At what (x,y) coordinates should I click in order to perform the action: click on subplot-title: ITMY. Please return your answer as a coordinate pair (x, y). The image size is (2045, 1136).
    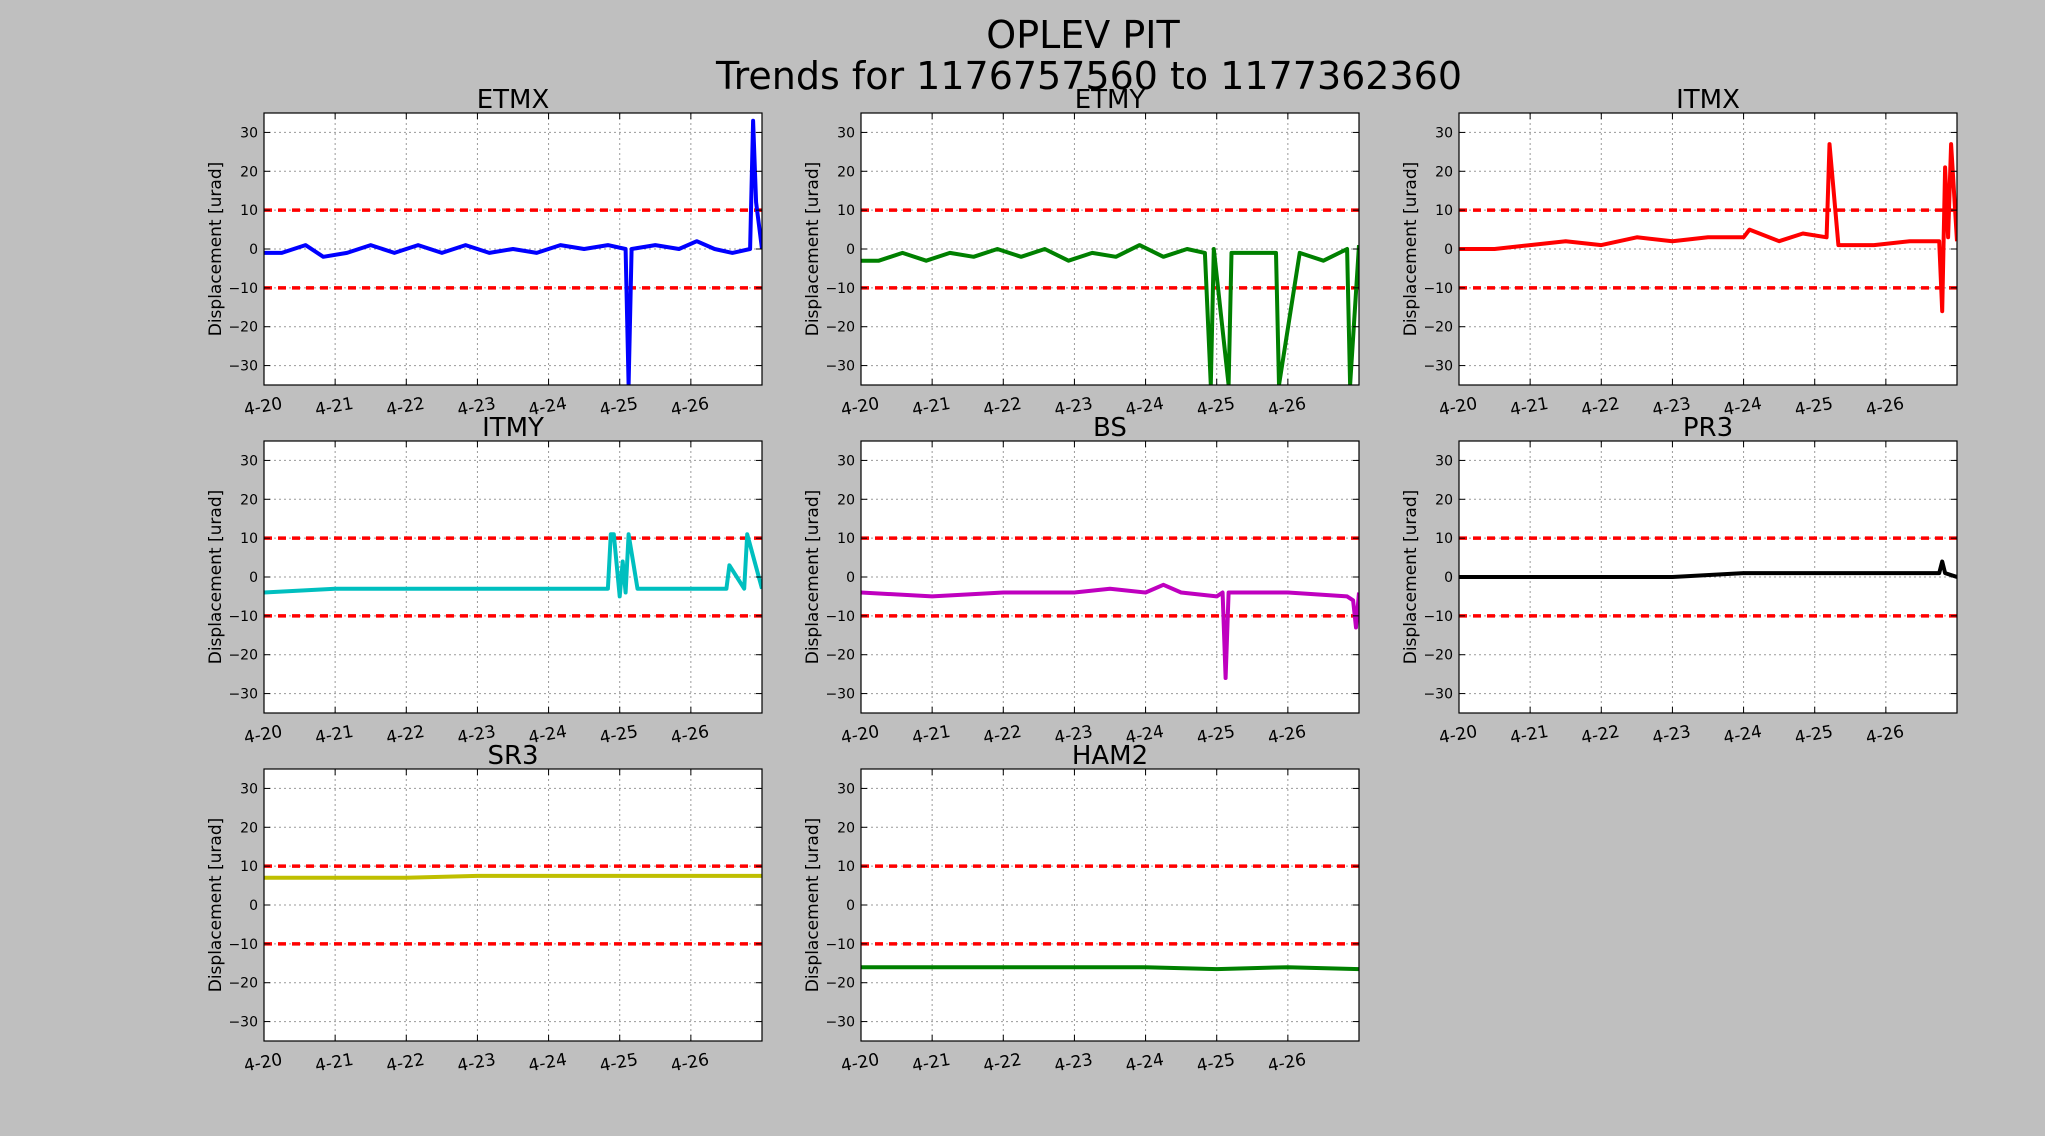
    Looking at the image, I should click on (513, 428).